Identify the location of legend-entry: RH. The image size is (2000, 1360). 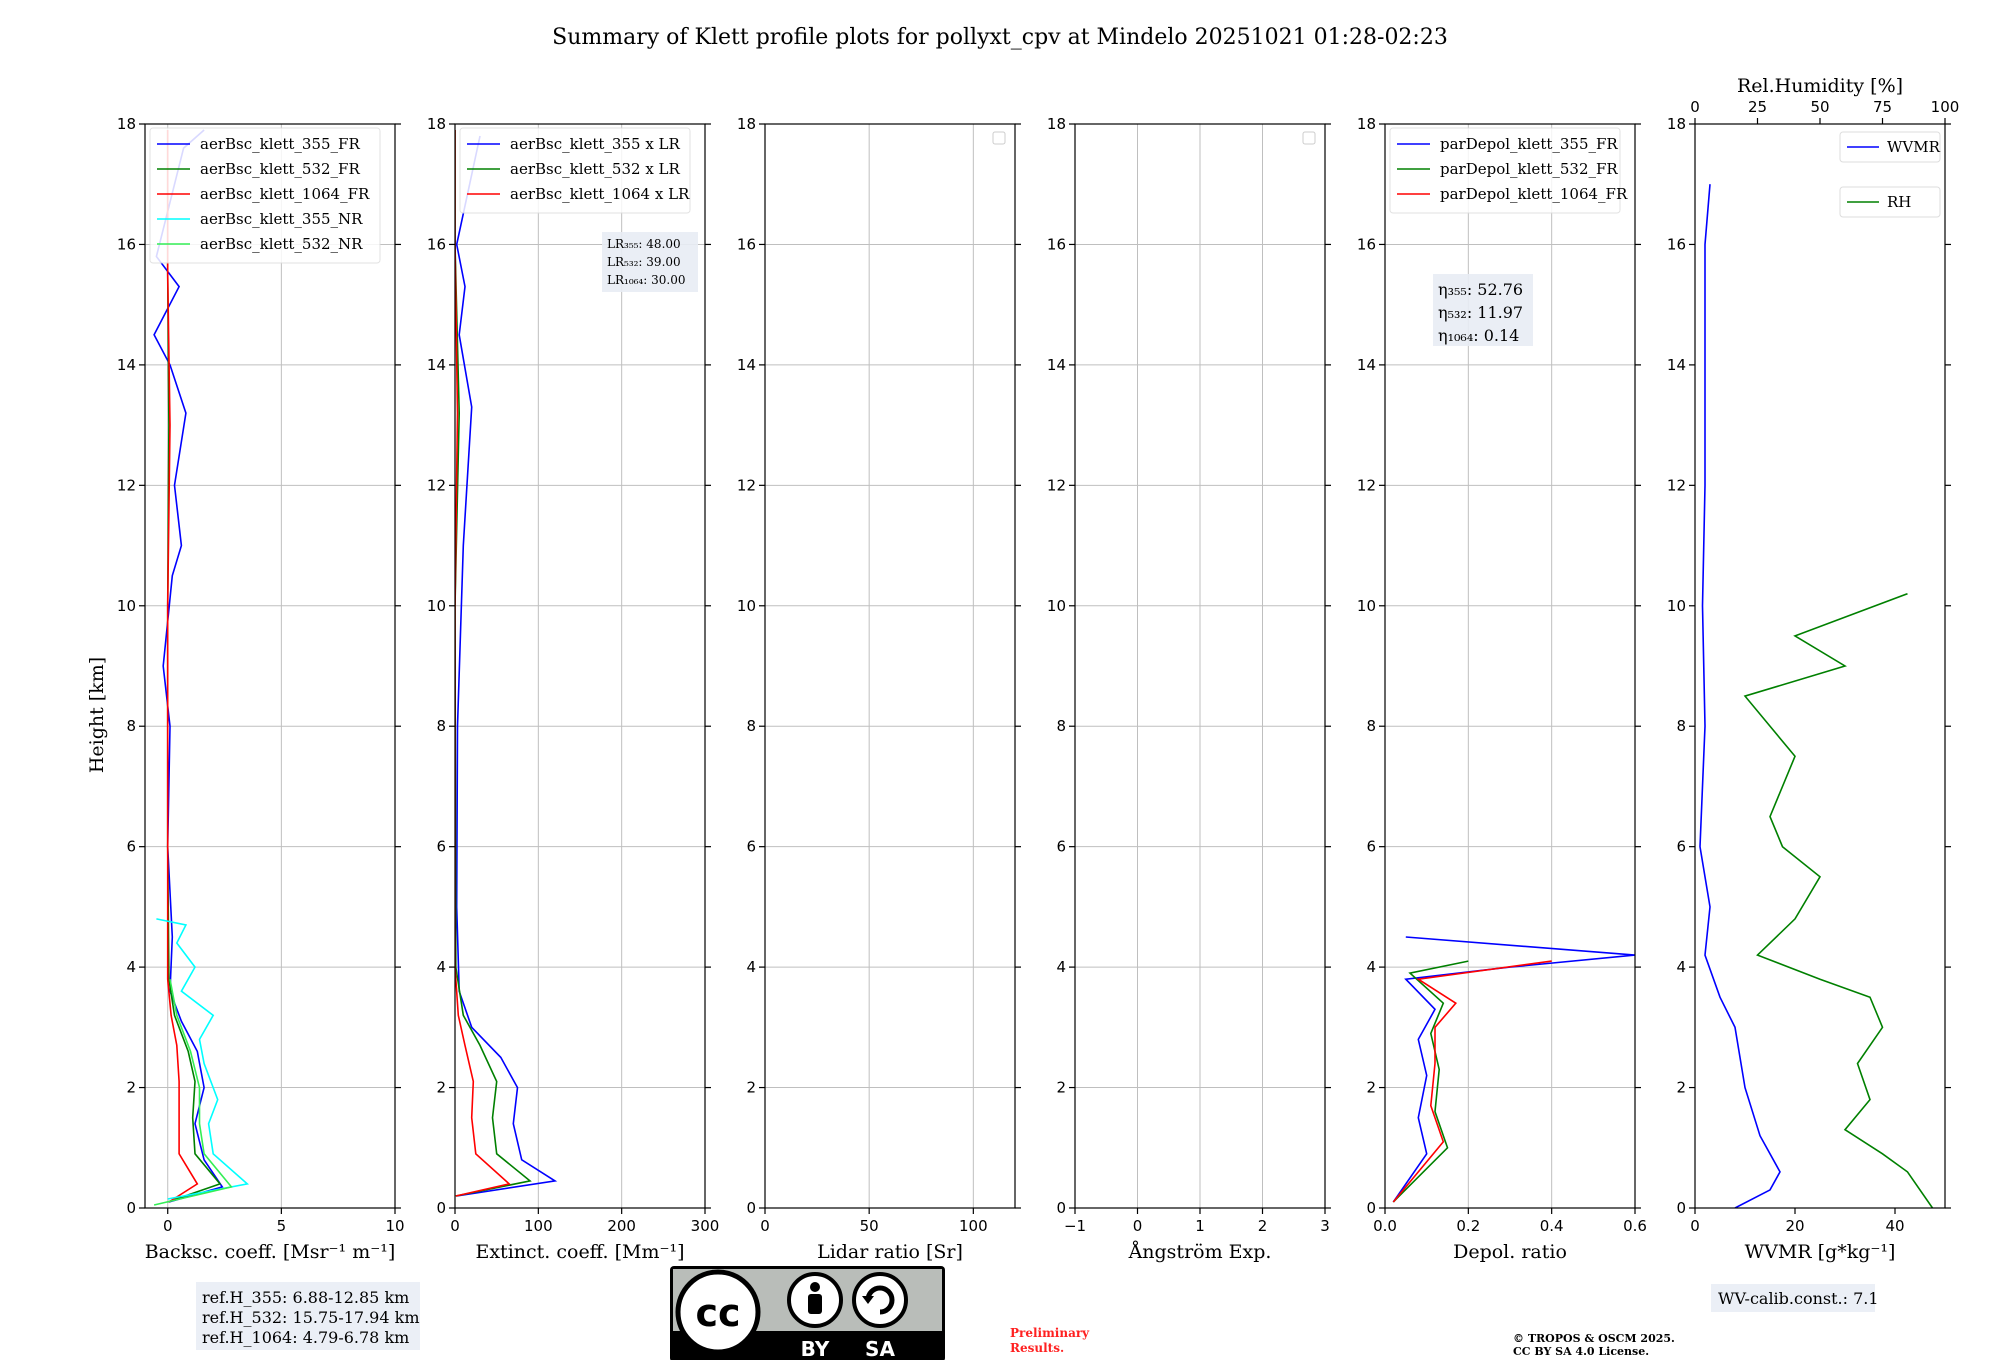
(1899, 202).